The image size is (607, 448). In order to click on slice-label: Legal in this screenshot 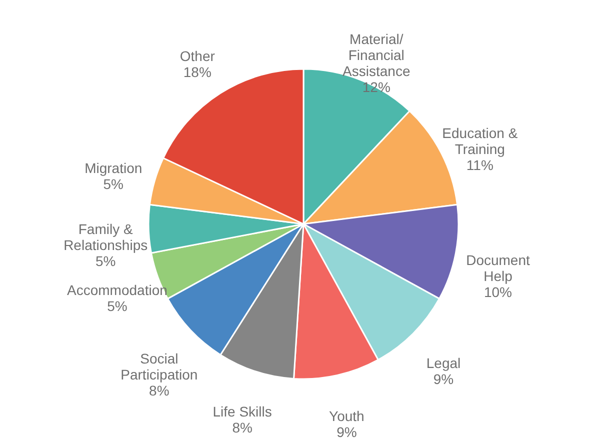, I will do `click(443, 363)`.